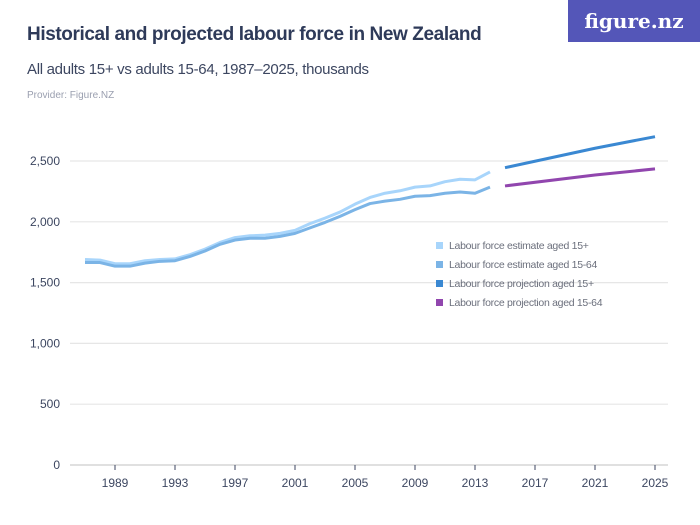 This screenshot has height=525, width=700. What do you see at coordinates (115, 483) in the screenshot?
I see `x-tick-label: 1989` at bounding box center [115, 483].